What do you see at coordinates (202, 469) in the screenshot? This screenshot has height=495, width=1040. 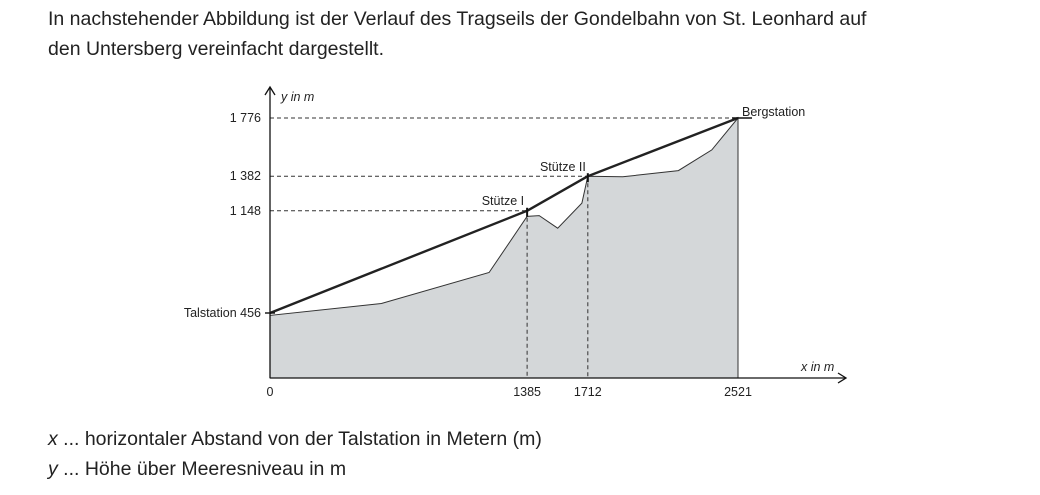 I see `legend-y-text: ... Höhe über Meeresniveau in m` at bounding box center [202, 469].